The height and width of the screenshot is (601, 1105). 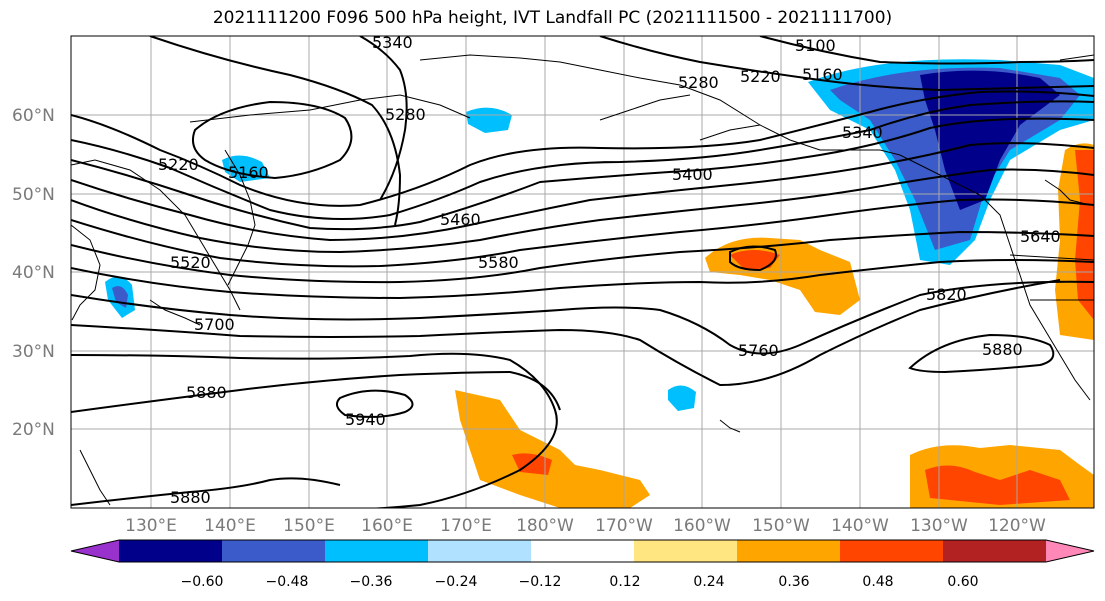 I want to click on contour-label: 5760, so click(x=758, y=350).